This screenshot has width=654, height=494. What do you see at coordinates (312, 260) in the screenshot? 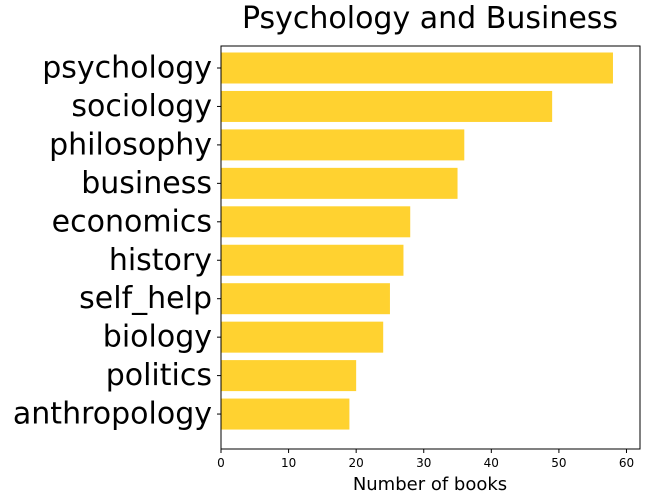
I see `bar-history` at bounding box center [312, 260].